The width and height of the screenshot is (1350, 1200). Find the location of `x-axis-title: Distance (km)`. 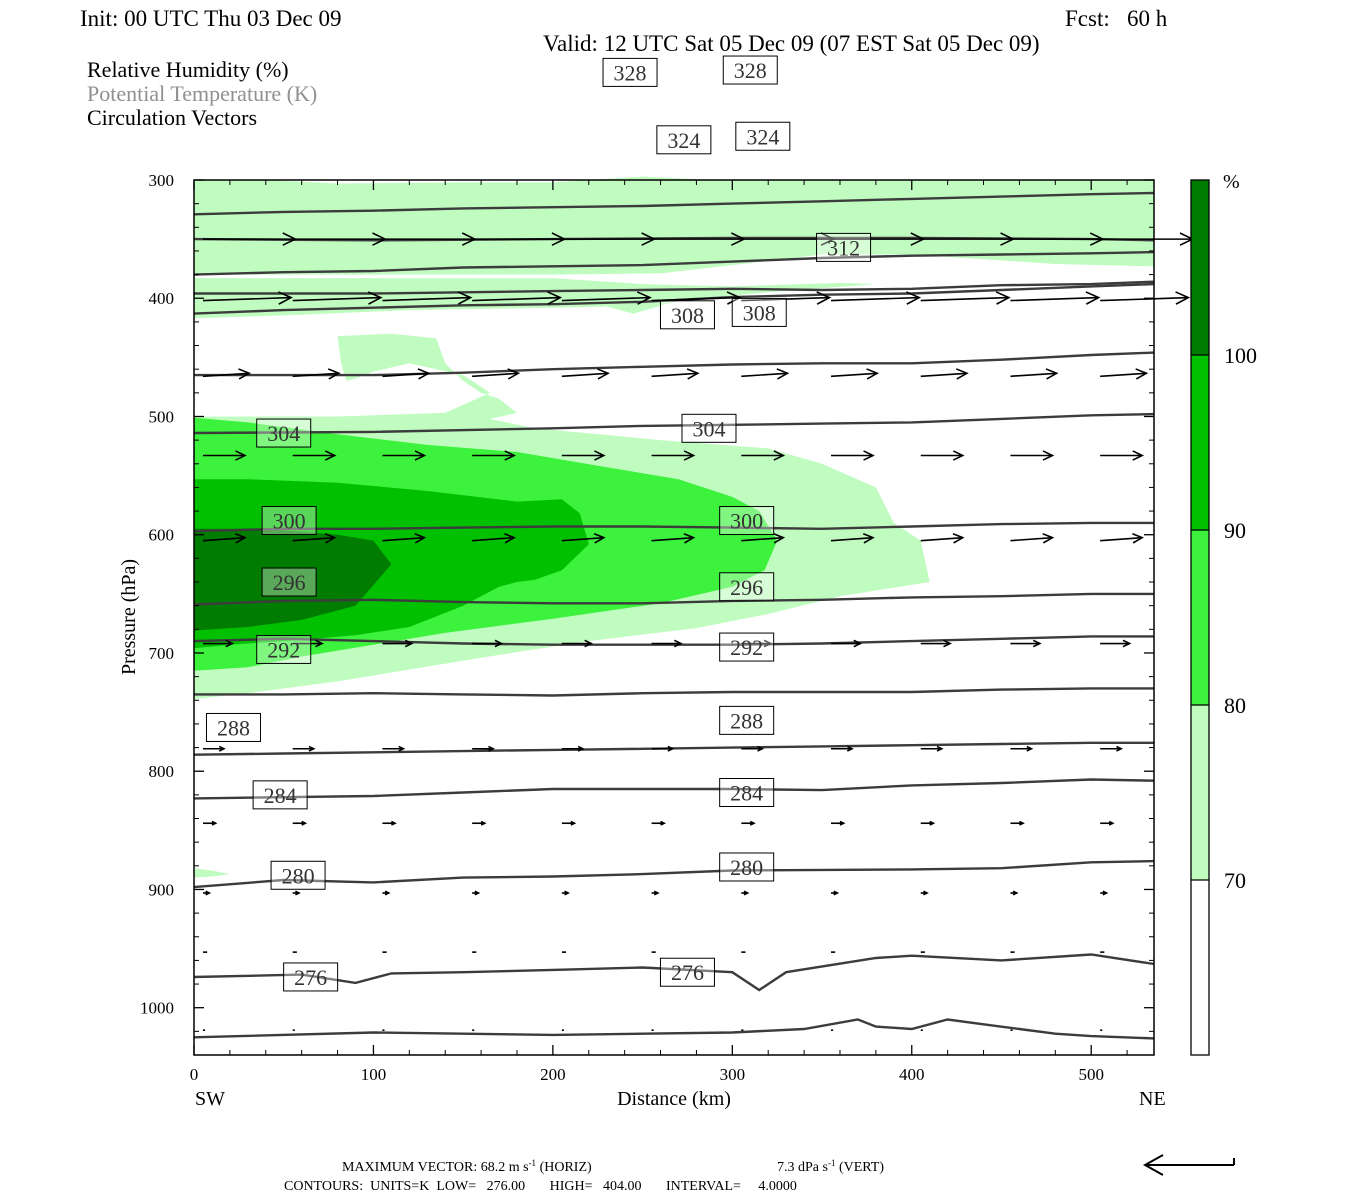

x-axis-title: Distance (km) is located at coordinates (674, 1099).